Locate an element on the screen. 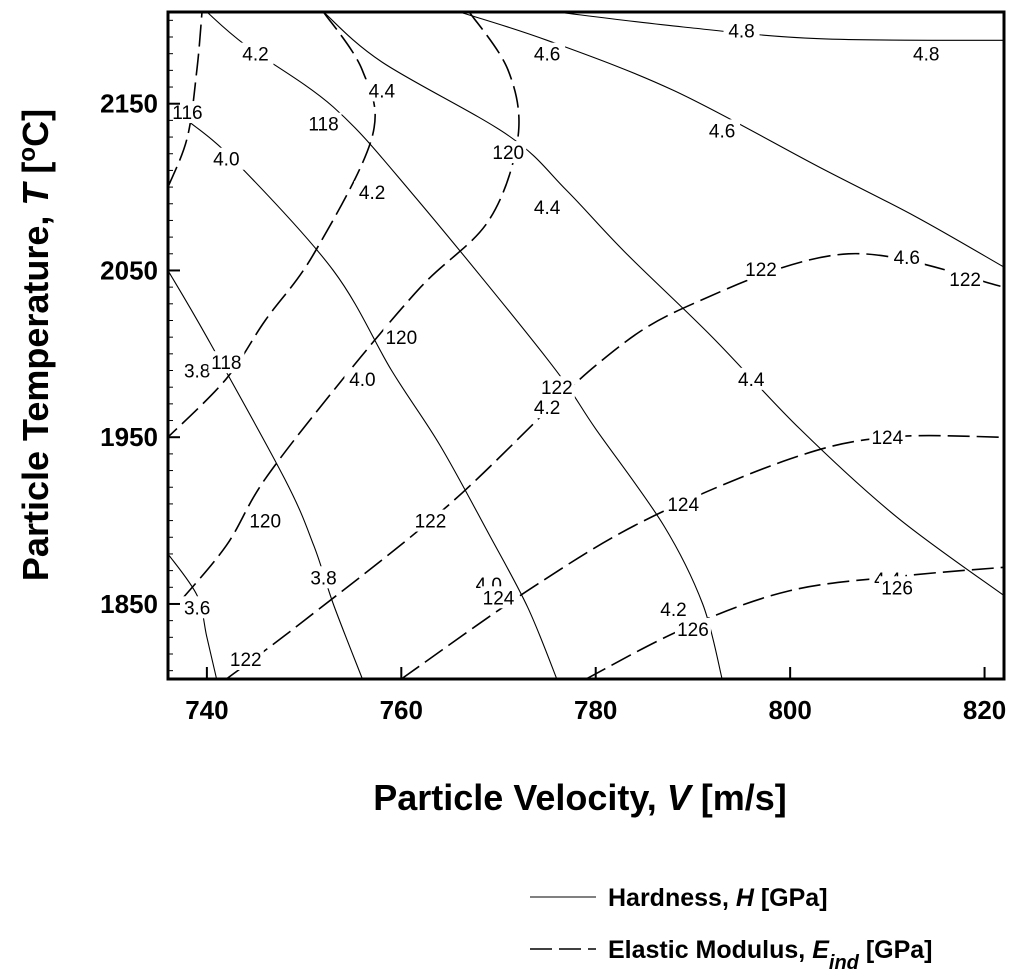 This screenshot has width=1024, height=979. y-axis-ticks: 1850 1950 2050 2150 is located at coordinates (140, 354).